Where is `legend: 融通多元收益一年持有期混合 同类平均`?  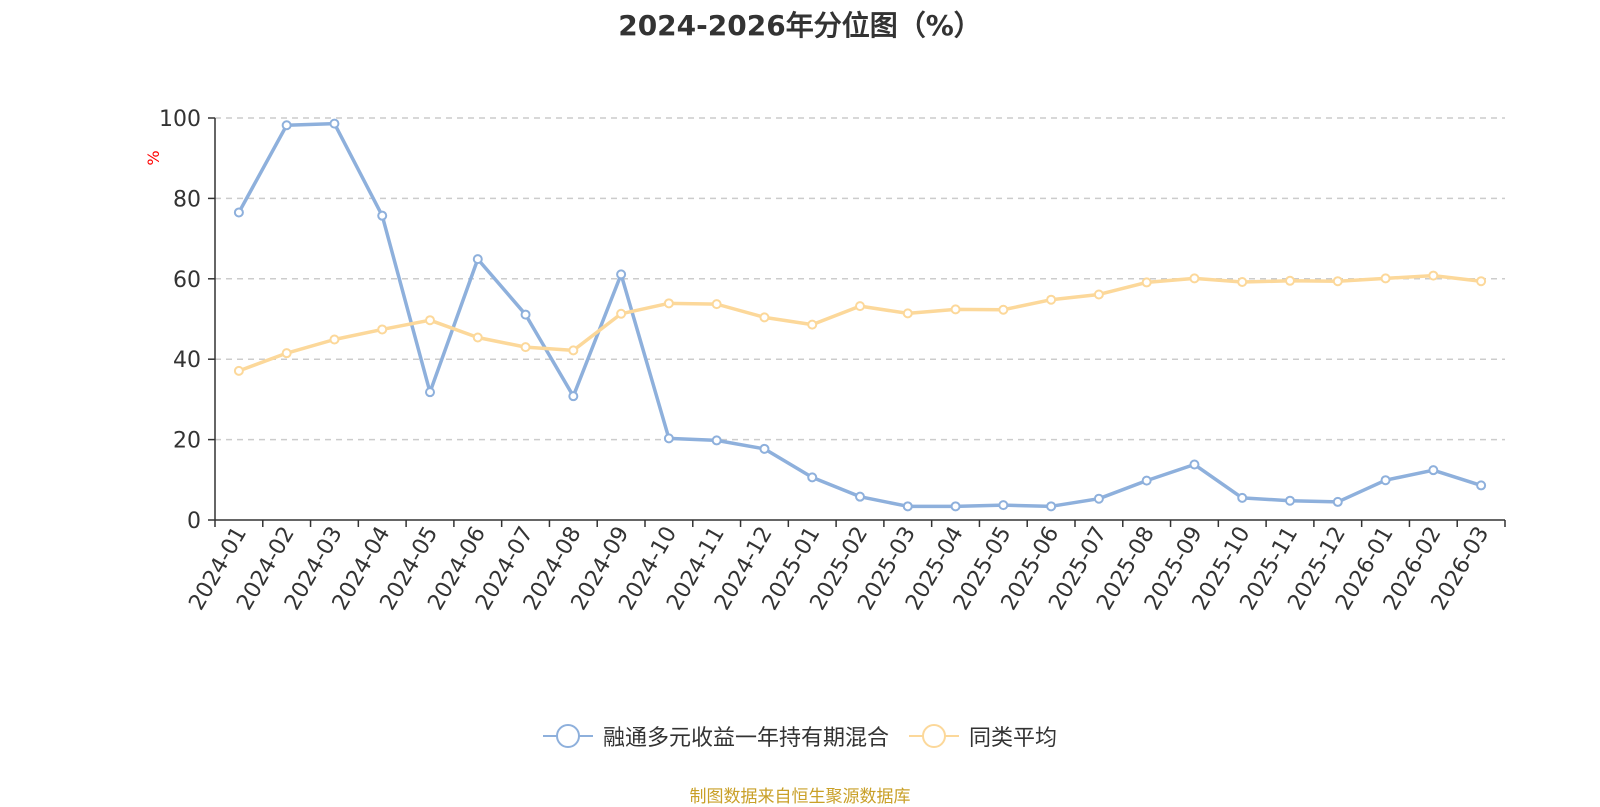
legend: 融通多元收益一年持有期混合 同类平均 is located at coordinates (800, 736).